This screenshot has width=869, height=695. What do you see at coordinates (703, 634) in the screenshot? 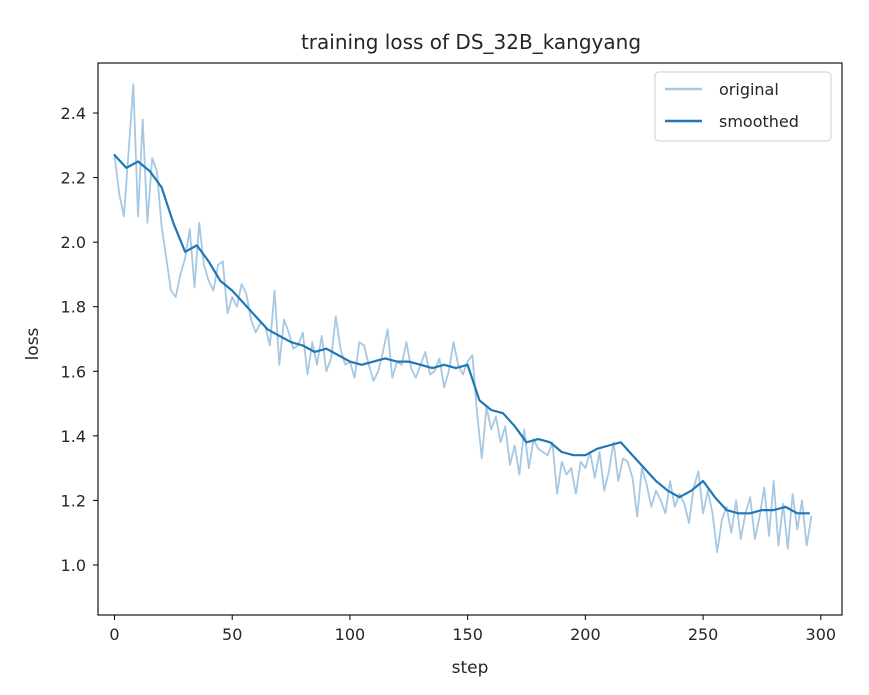
I see `x-tick-label: 250` at bounding box center [703, 634].